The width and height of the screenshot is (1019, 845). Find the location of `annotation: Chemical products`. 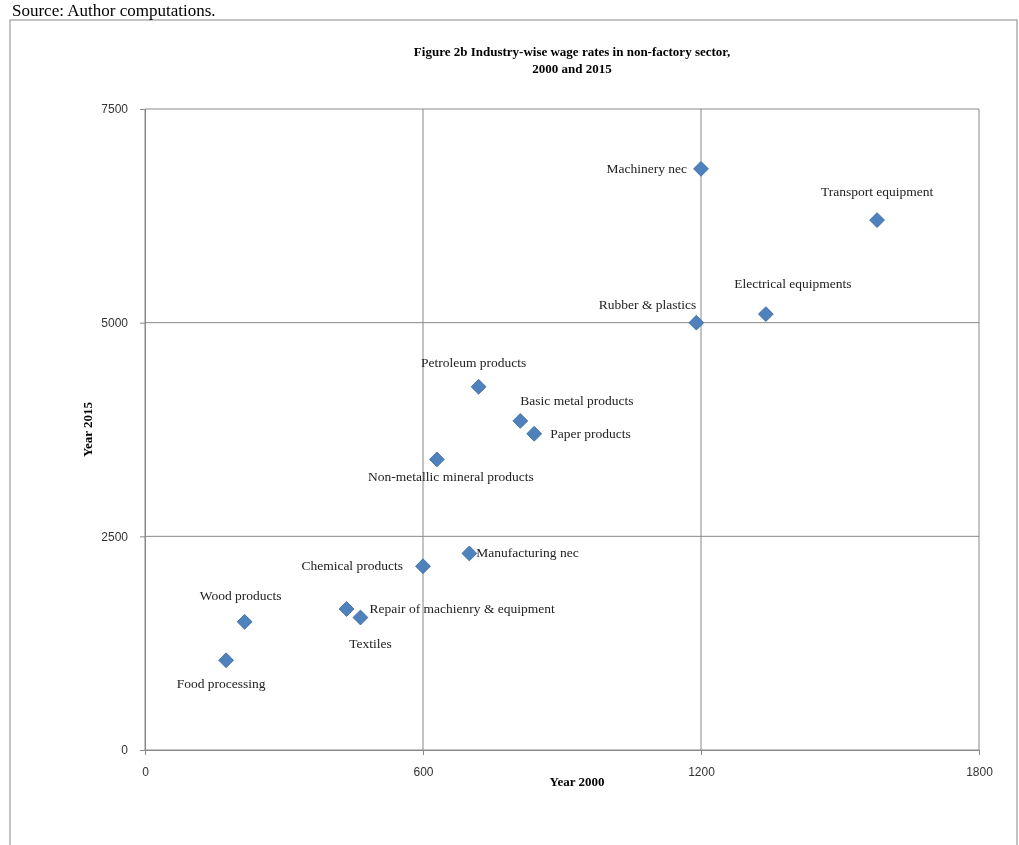

annotation: Chemical products is located at coordinates (352, 566).